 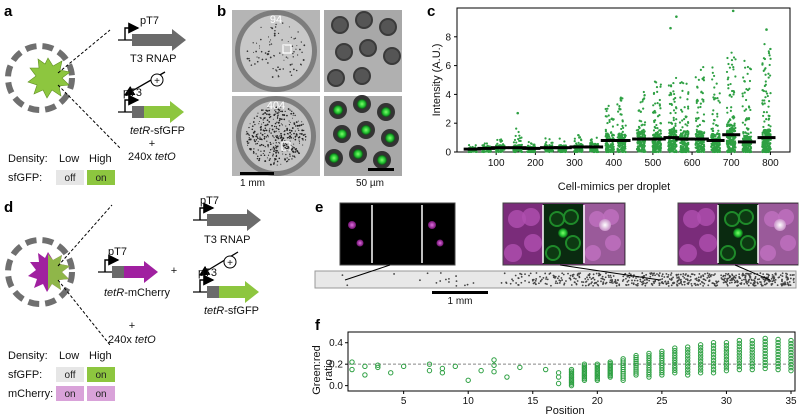 I want to click on panel-b: b 94 404 1 mm 50 µm, so click(x=309, y=96).